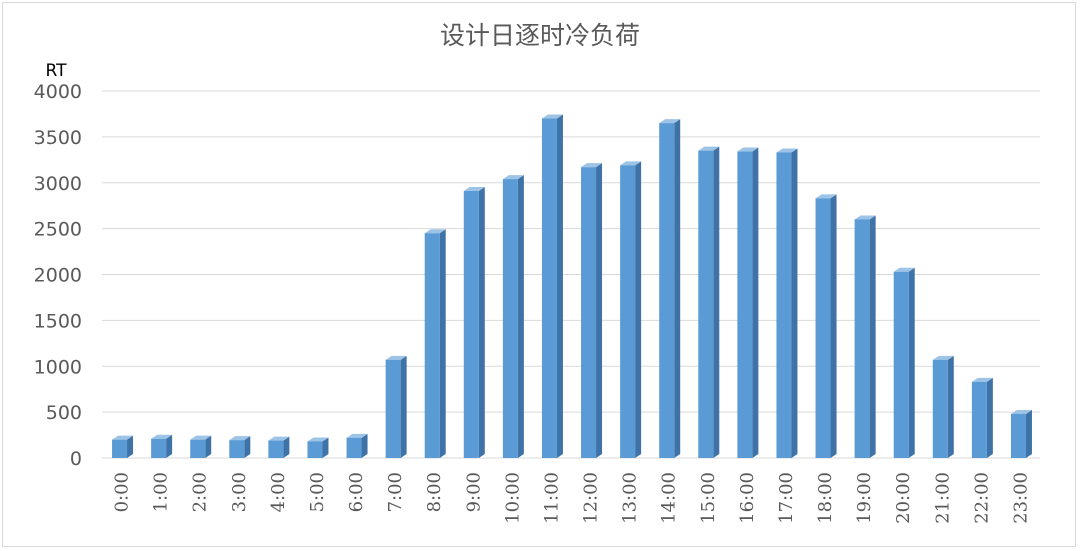 The image size is (1080, 551). Describe the element at coordinates (708, 498) in the screenshot. I see `x-tick-label: 15:00` at that location.